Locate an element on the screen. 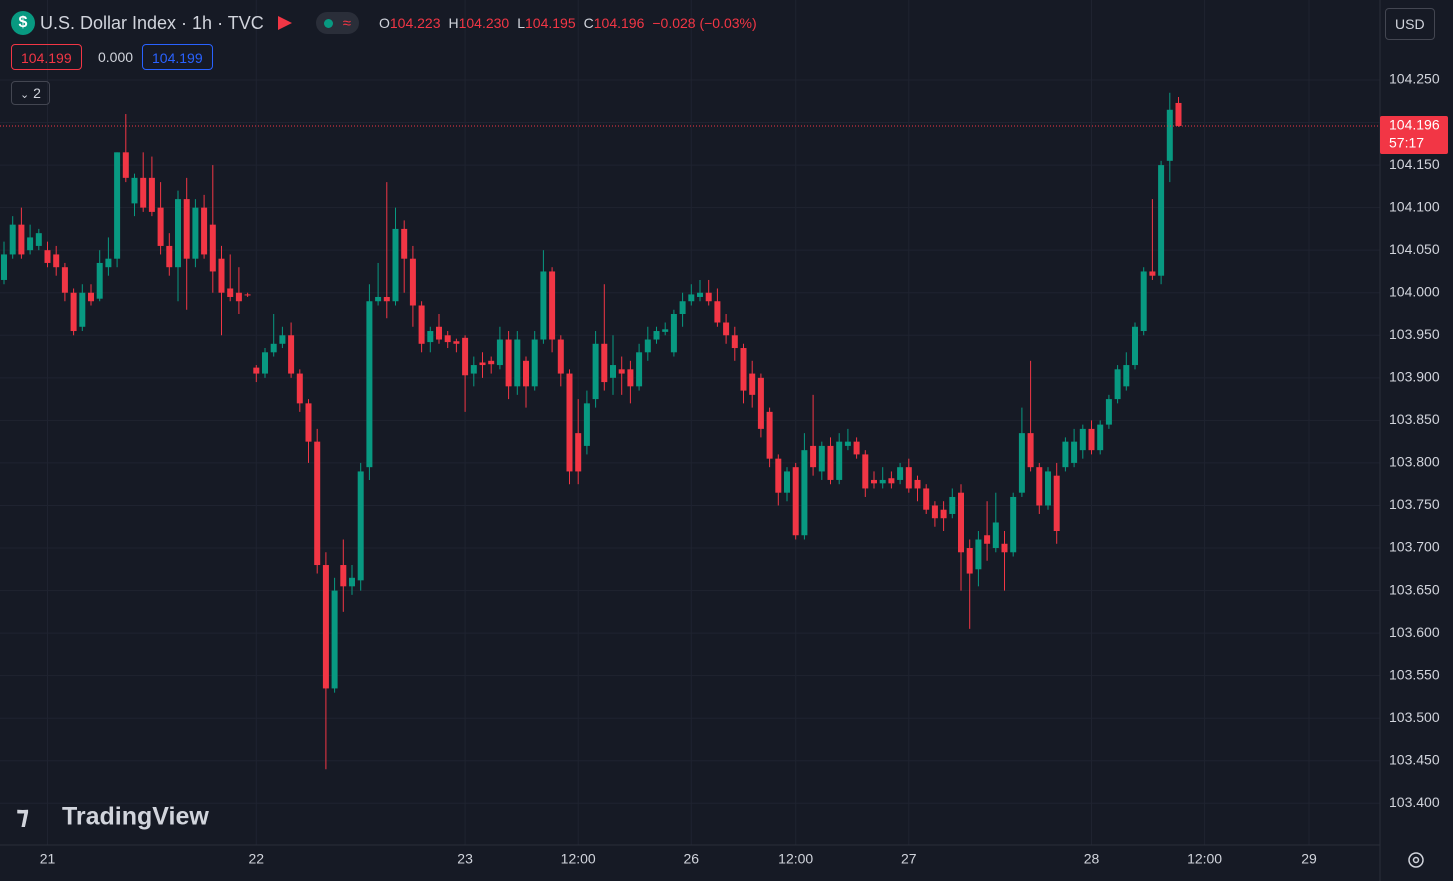  y-tick-label: 103.550 is located at coordinates (1414, 674).